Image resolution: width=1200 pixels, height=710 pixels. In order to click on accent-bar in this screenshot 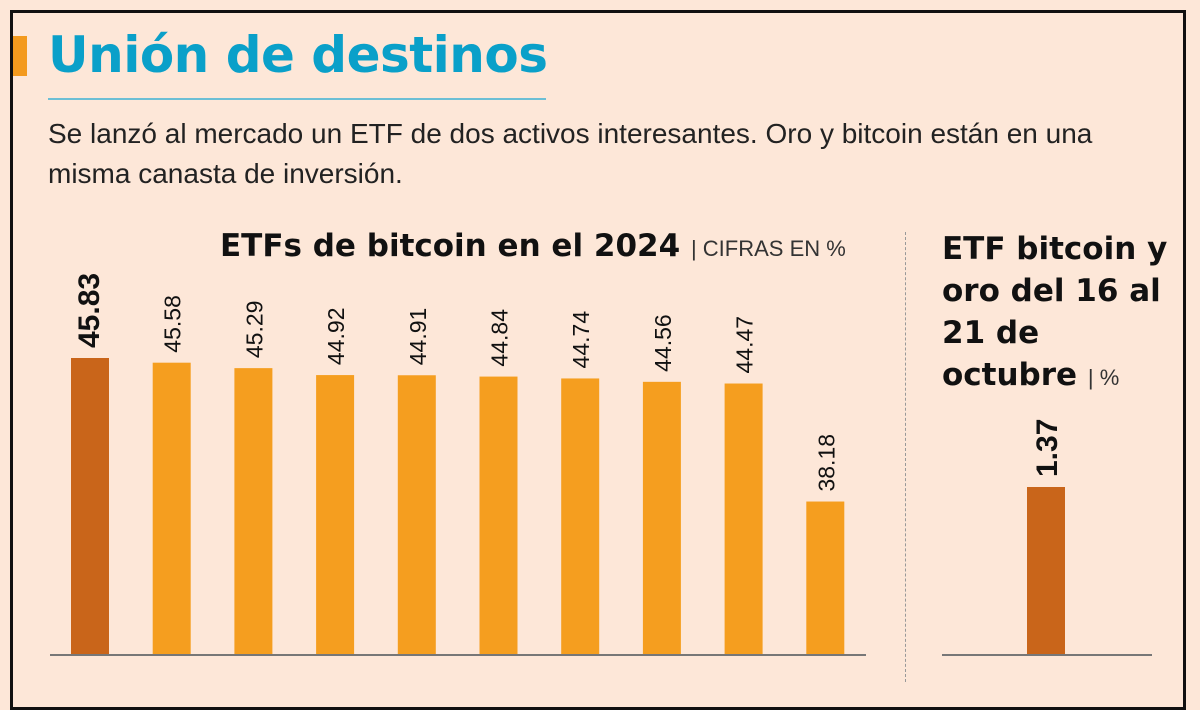, I will do `click(20, 56)`.